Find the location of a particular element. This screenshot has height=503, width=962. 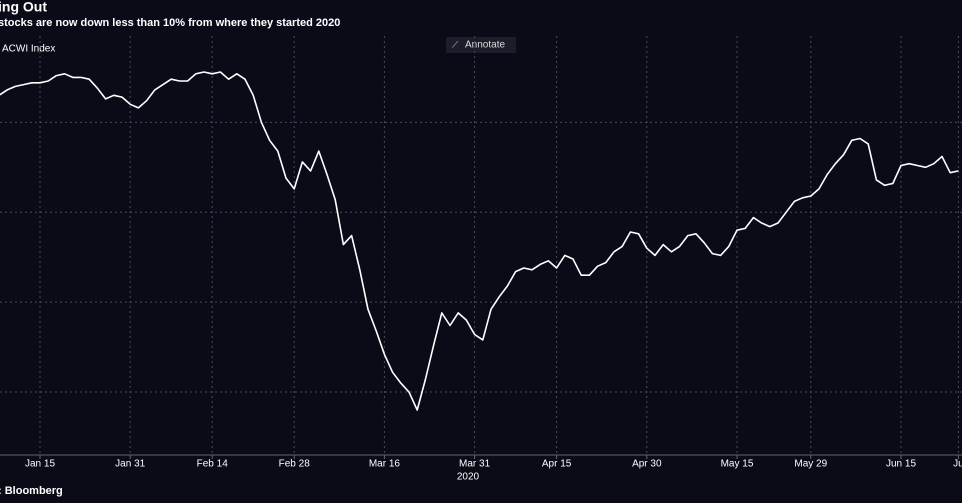

x-tick-label: Mar 31 is located at coordinates (475, 464).